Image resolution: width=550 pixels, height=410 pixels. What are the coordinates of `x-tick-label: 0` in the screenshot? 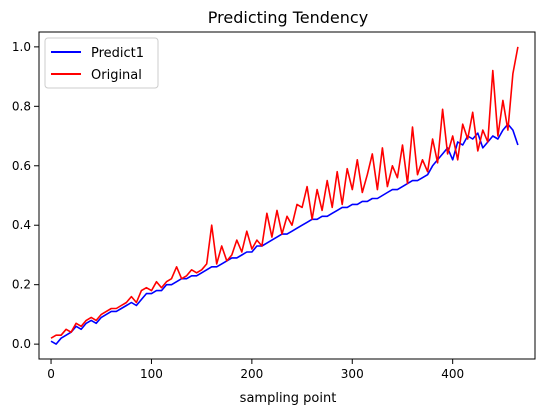 It's located at (51, 374).